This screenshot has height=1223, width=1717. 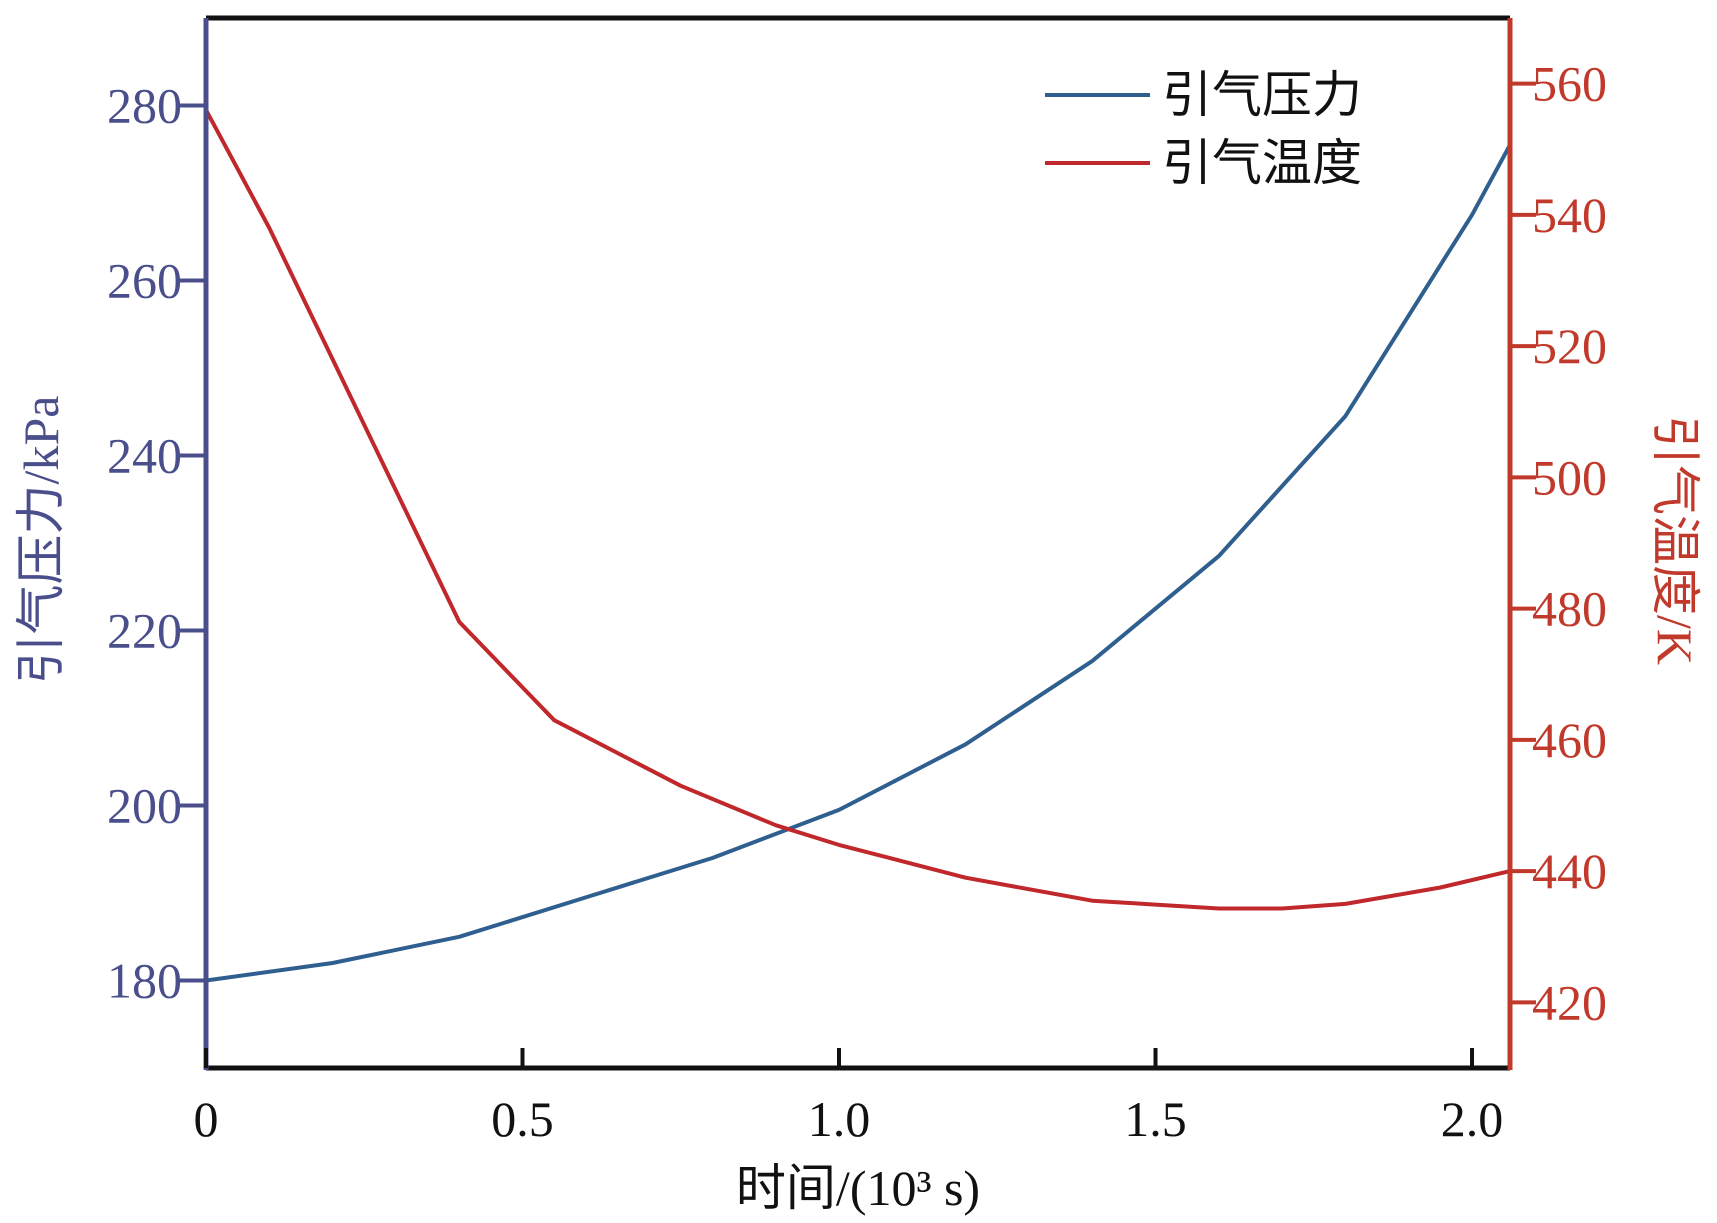 What do you see at coordinates (144, 456) in the screenshot?
I see `left-y-tick-label: 240` at bounding box center [144, 456].